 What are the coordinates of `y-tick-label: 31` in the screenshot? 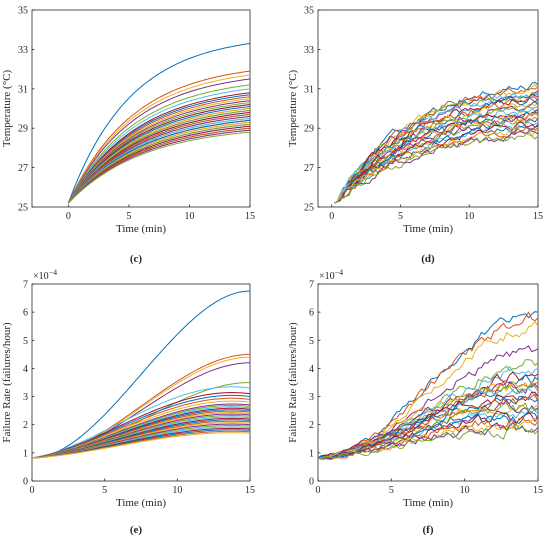 It's located at (309, 89).